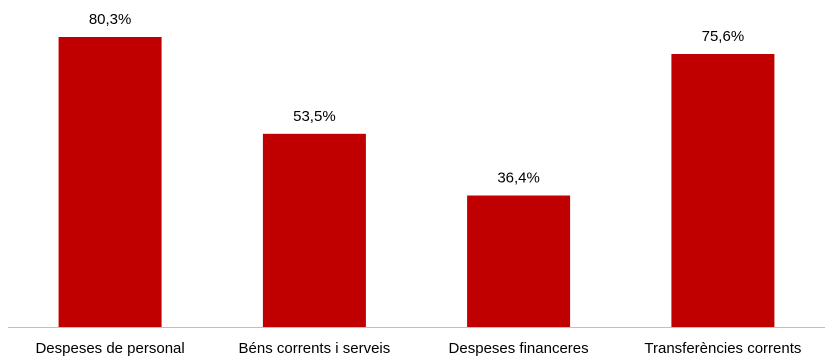 This screenshot has height=358, width=825. What do you see at coordinates (110, 19) in the screenshot?
I see `data-label: 80,3%` at bounding box center [110, 19].